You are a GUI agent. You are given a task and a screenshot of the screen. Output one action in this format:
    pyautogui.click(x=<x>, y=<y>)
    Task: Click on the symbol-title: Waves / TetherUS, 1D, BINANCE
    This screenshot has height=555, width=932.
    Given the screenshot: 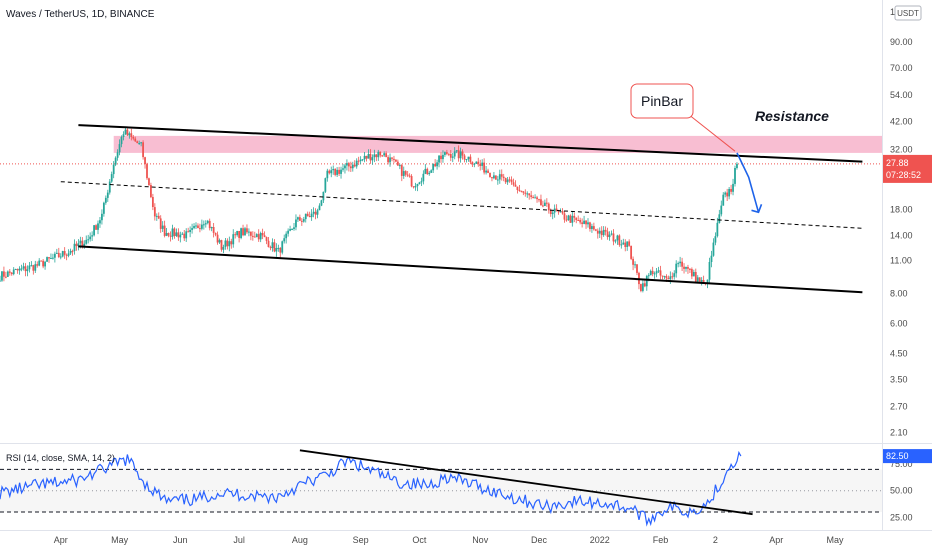 What is the action you would take?
    pyautogui.click(x=80, y=14)
    